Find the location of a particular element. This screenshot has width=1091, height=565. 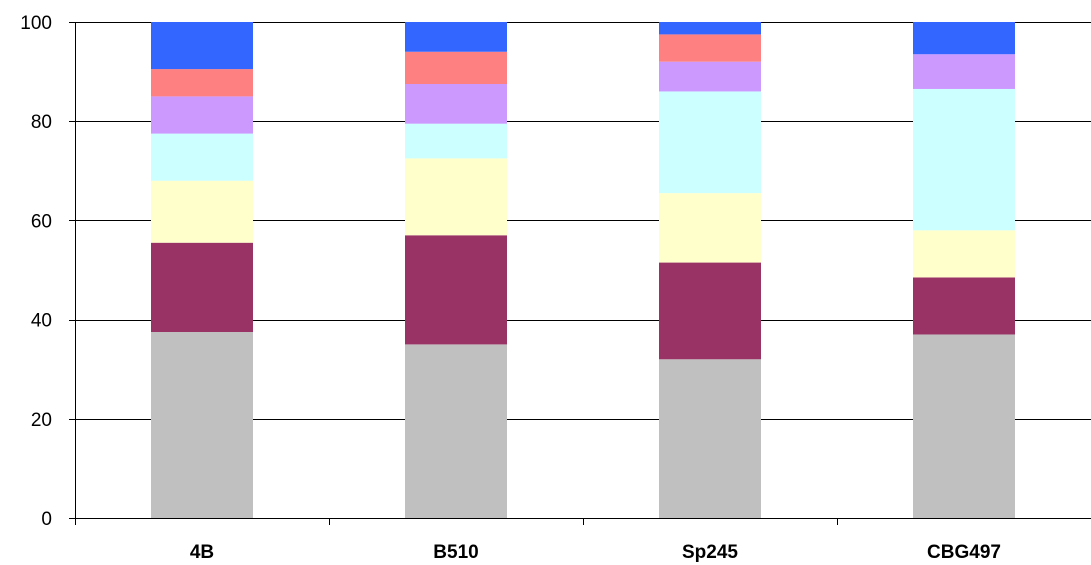

x-category-label: Sp245 is located at coordinates (710, 552).